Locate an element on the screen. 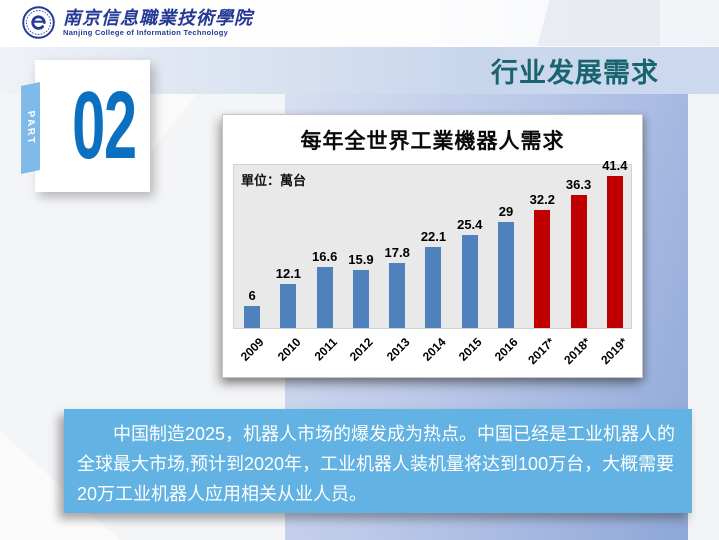 The width and height of the screenshot is (719, 540). x-axis-label: 2013 is located at coordinates (398, 349).